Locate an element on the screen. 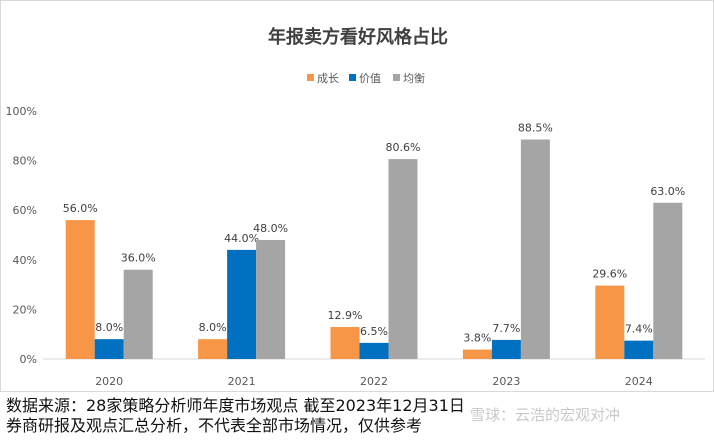 This screenshot has width=714, height=440. x-tick-label: 2024 is located at coordinates (639, 381).